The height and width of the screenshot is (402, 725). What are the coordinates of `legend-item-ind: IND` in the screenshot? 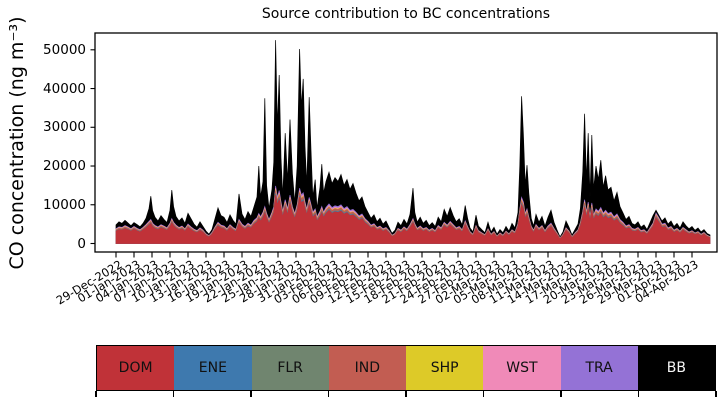 It's located at (367, 368).